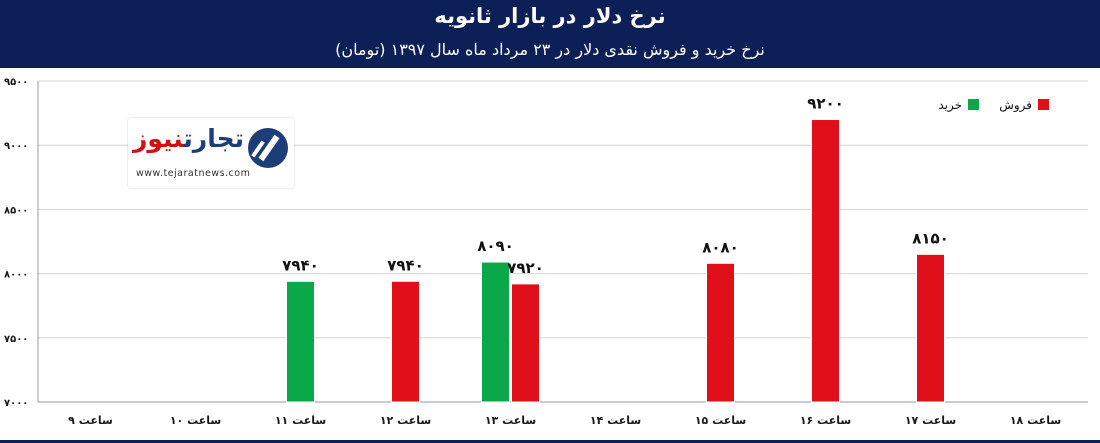 This screenshot has height=443, width=1100. Describe the element at coordinates (90, 420) in the screenshot. I see `x-tick-label: ساعت ۹` at that location.